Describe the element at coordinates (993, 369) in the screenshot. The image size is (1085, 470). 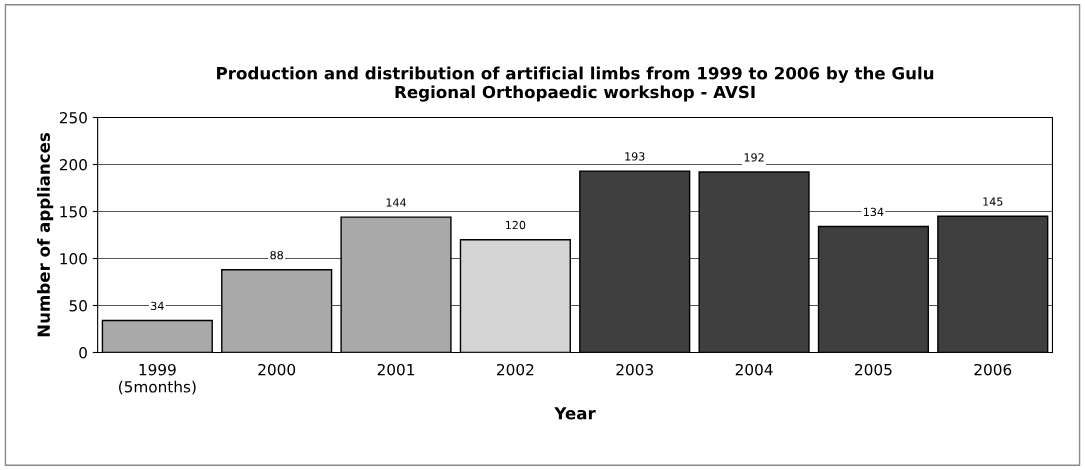
I see `x-tick-label: 2006` at that location.